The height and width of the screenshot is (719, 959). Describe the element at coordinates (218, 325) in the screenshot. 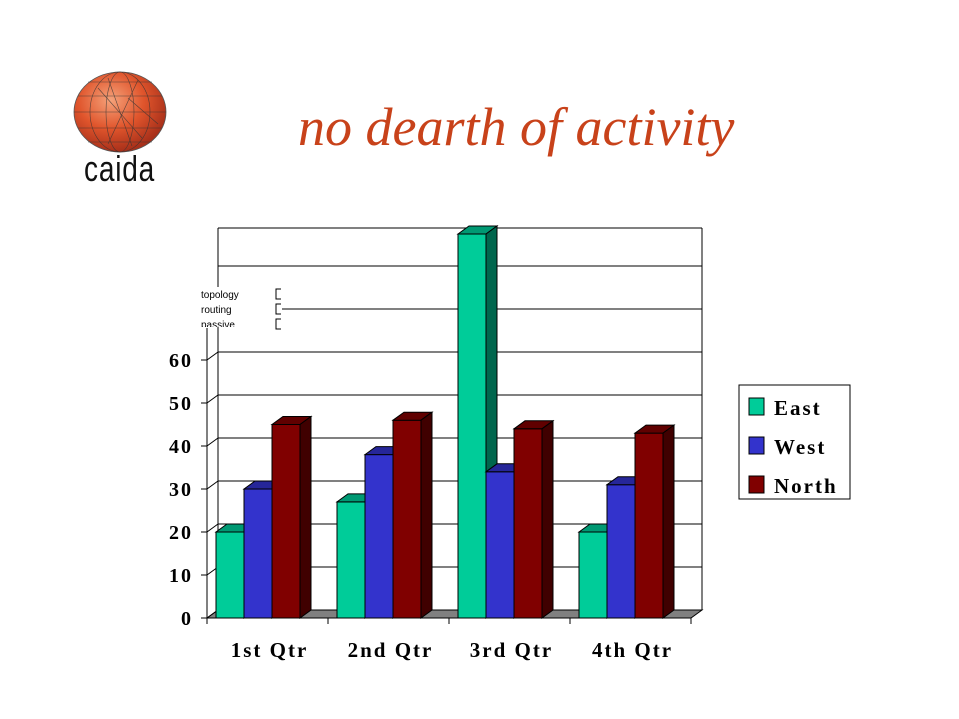

I see `fragment-label-passive: passive` at that location.